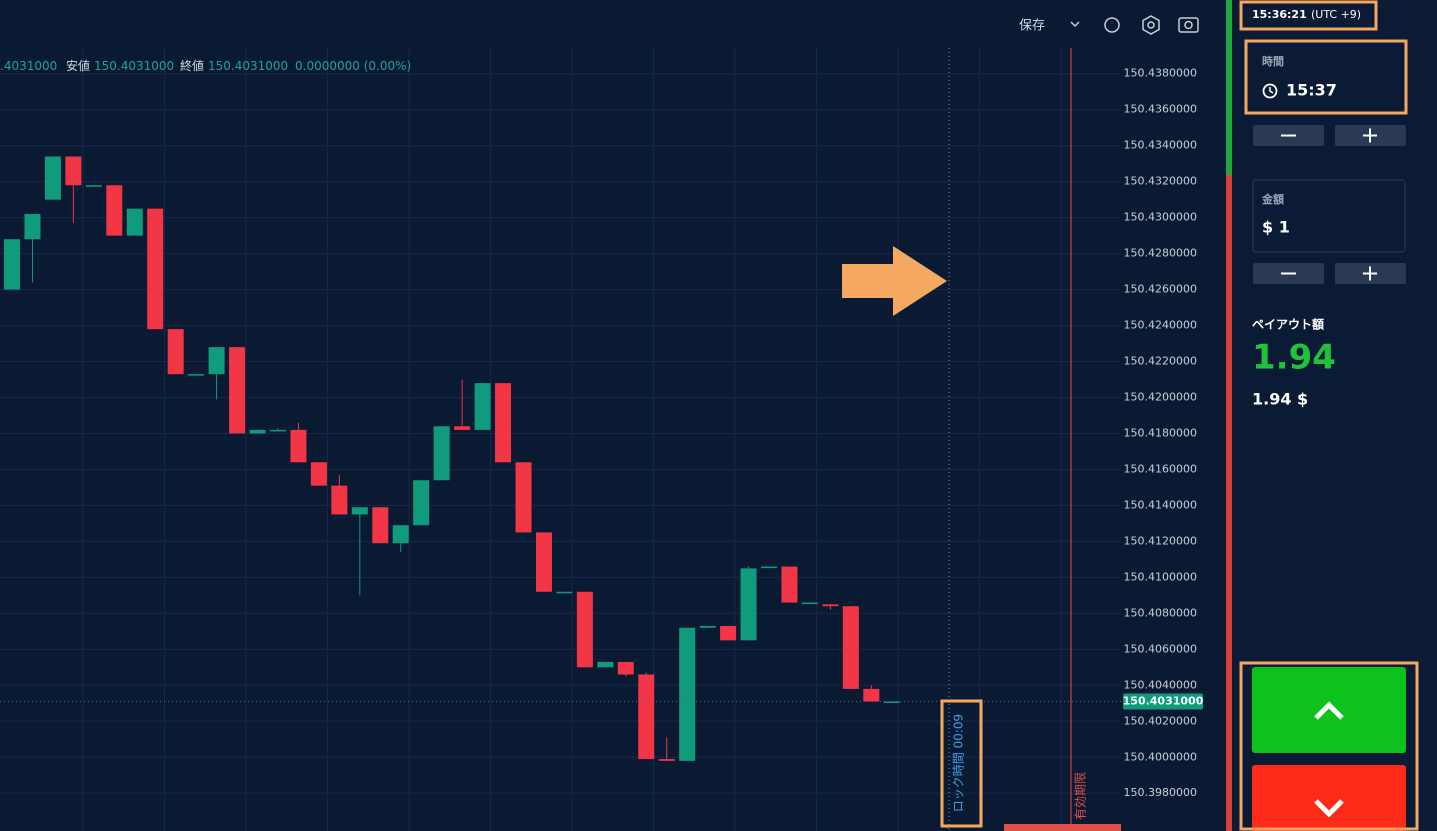 The width and height of the screenshot is (1437, 831). I want to click on clock-icon, so click(1270, 91).